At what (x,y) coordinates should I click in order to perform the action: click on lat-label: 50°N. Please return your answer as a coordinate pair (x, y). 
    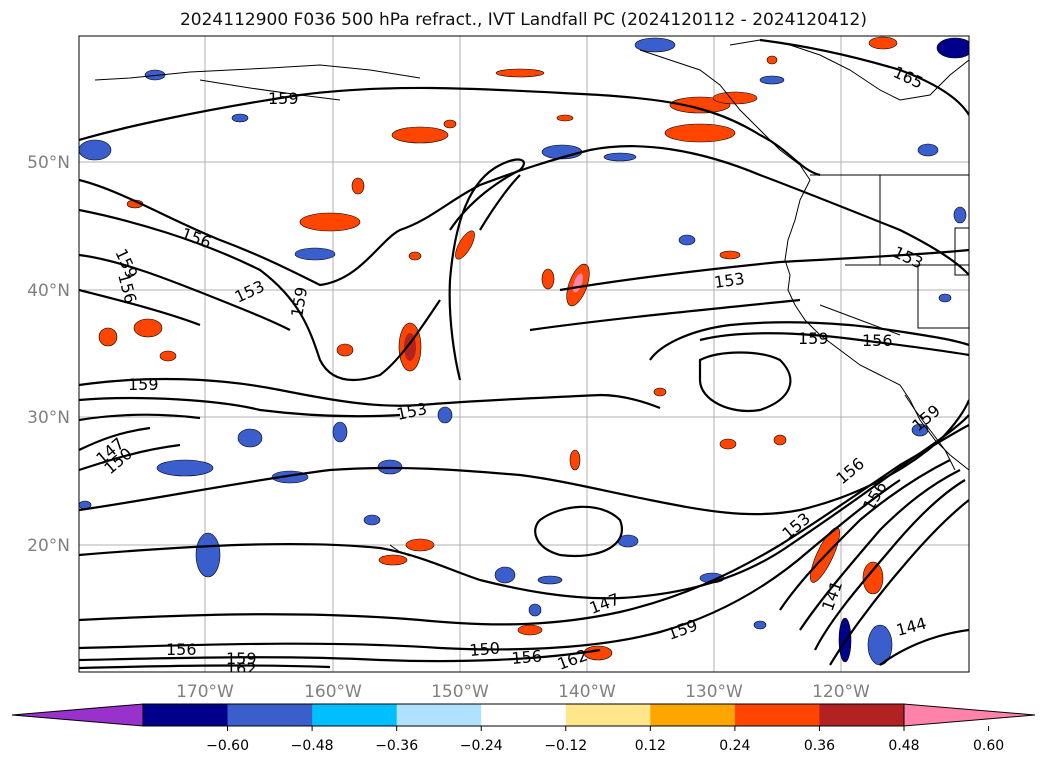
    Looking at the image, I should click on (48, 163).